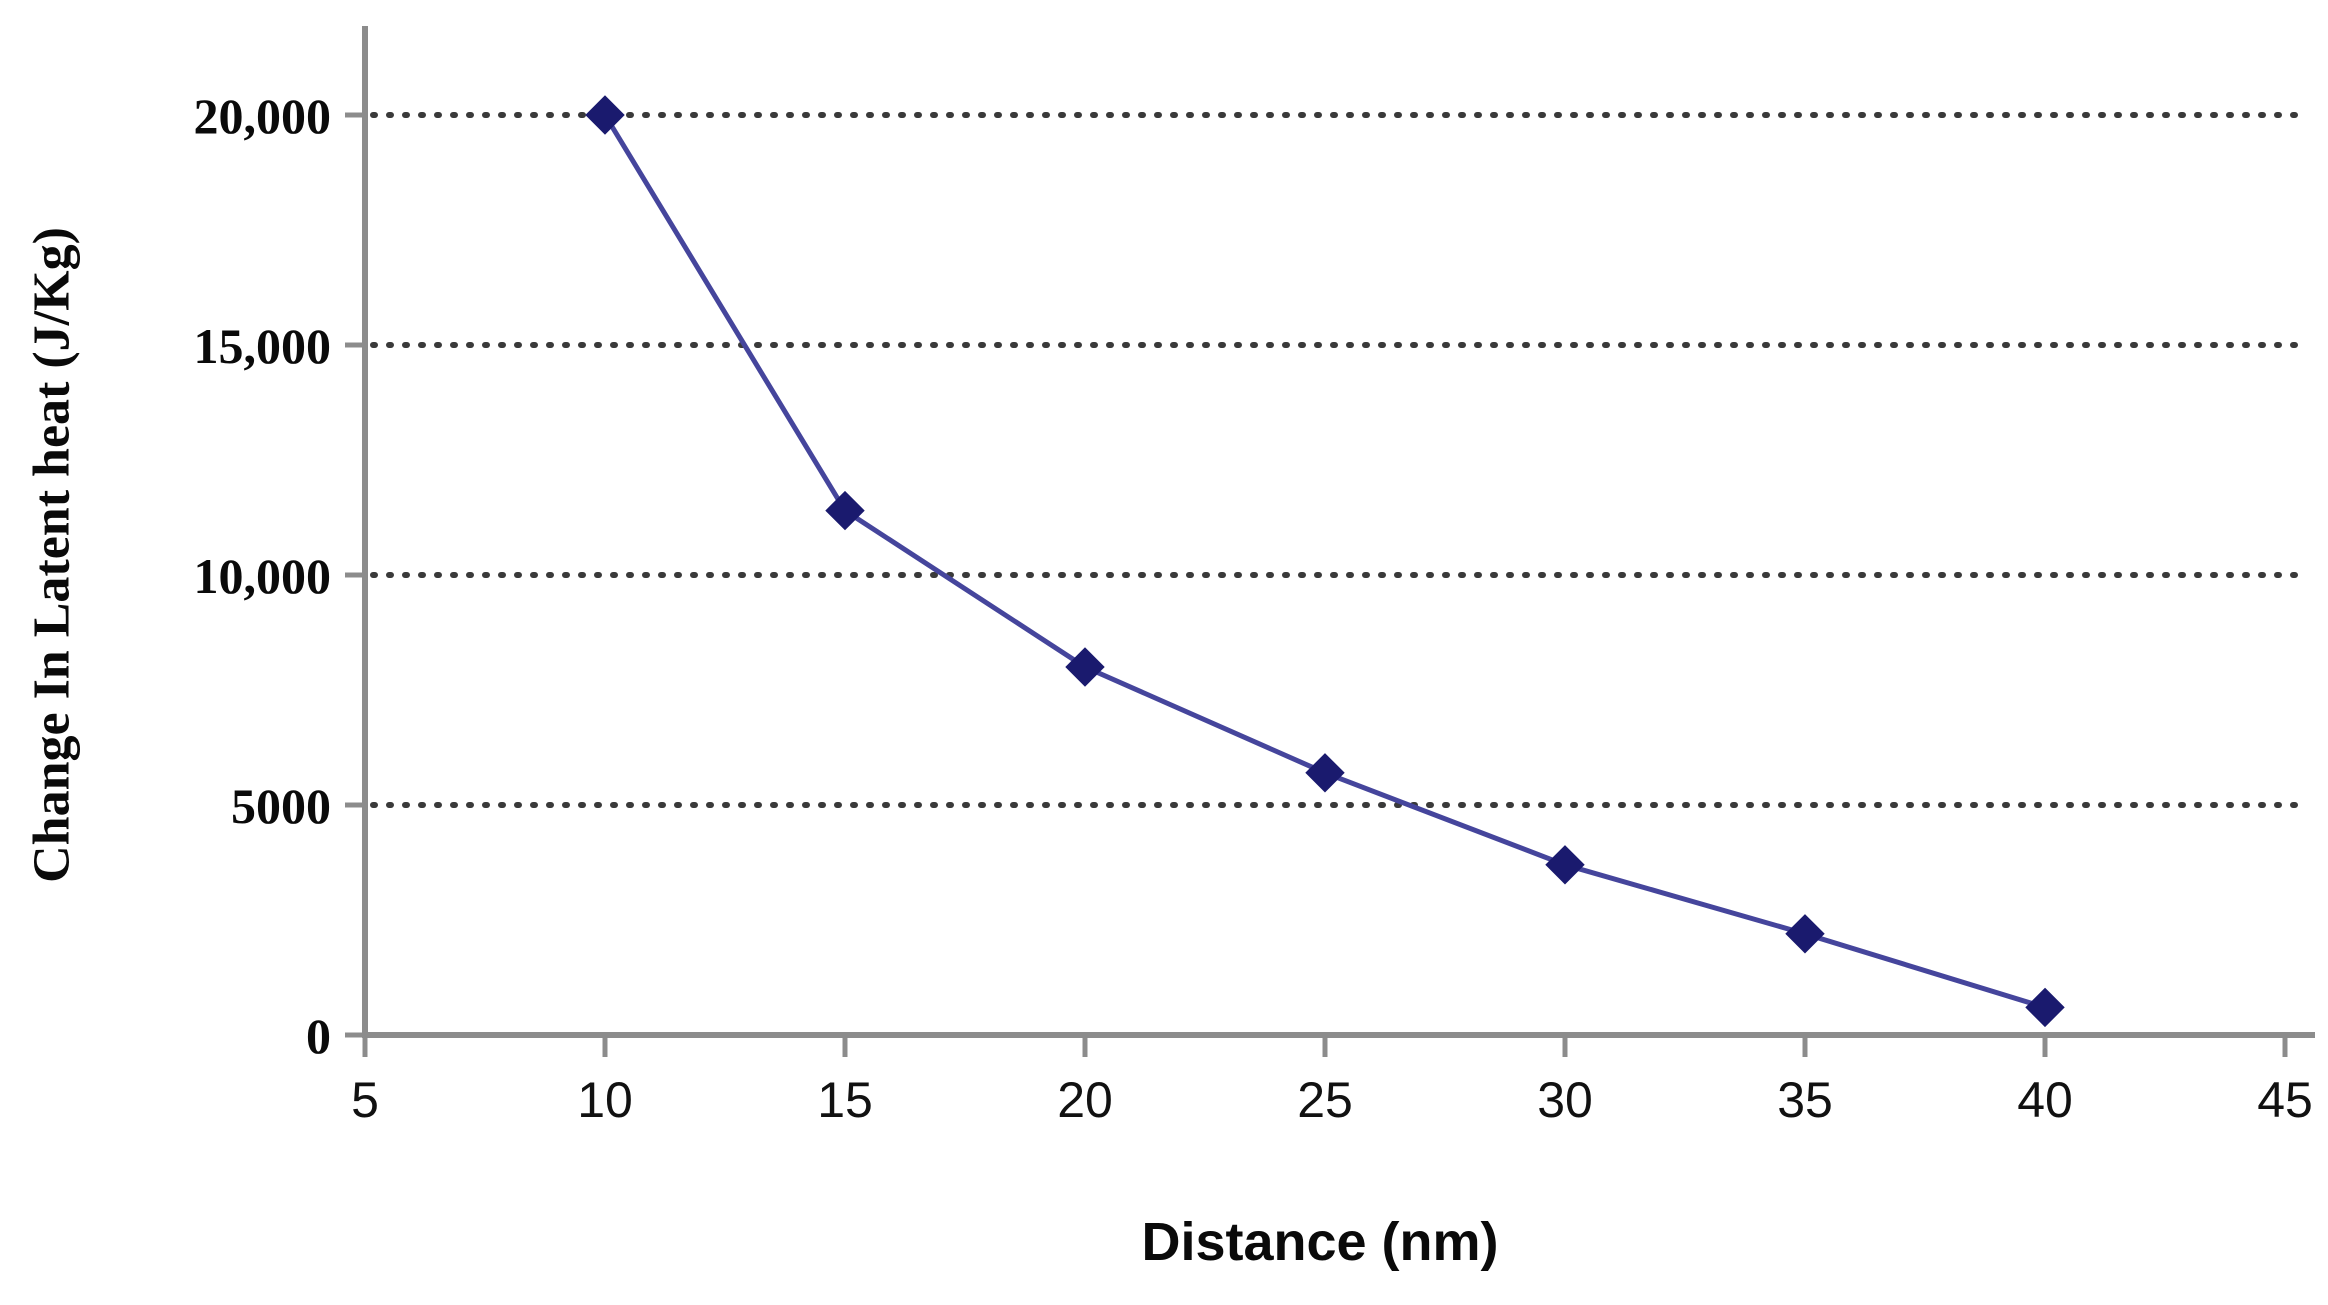  What do you see at coordinates (1805, 1100) in the screenshot?
I see `x-tick-label-35: 35` at bounding box center [1805, 1100].